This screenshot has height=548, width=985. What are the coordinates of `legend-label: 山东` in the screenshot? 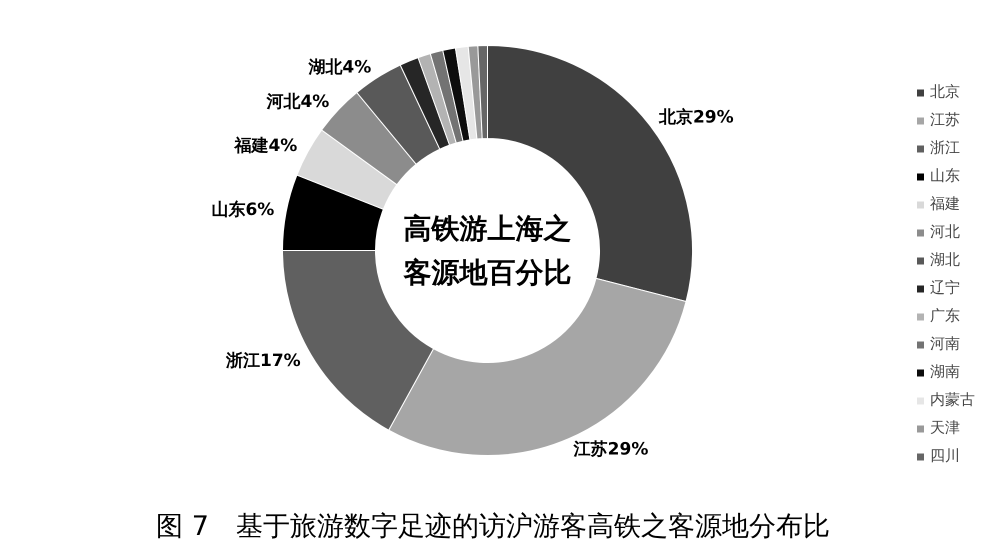 It's located at (945, 176).